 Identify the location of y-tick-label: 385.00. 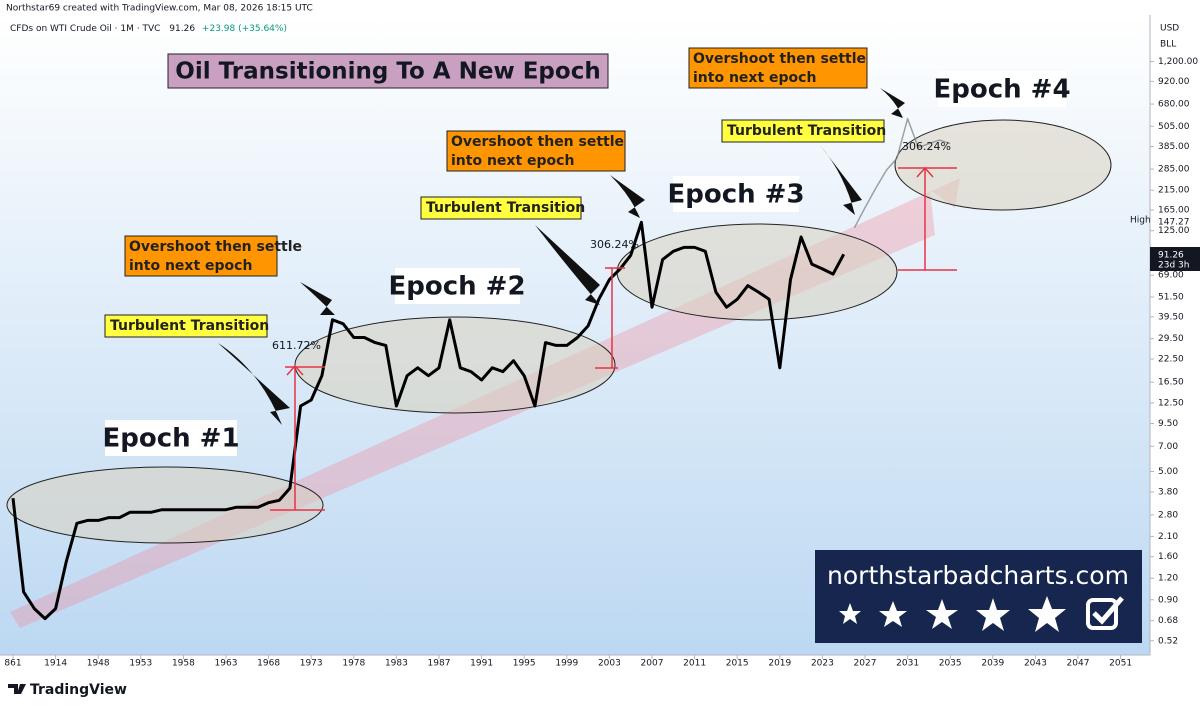
(1174, 147).